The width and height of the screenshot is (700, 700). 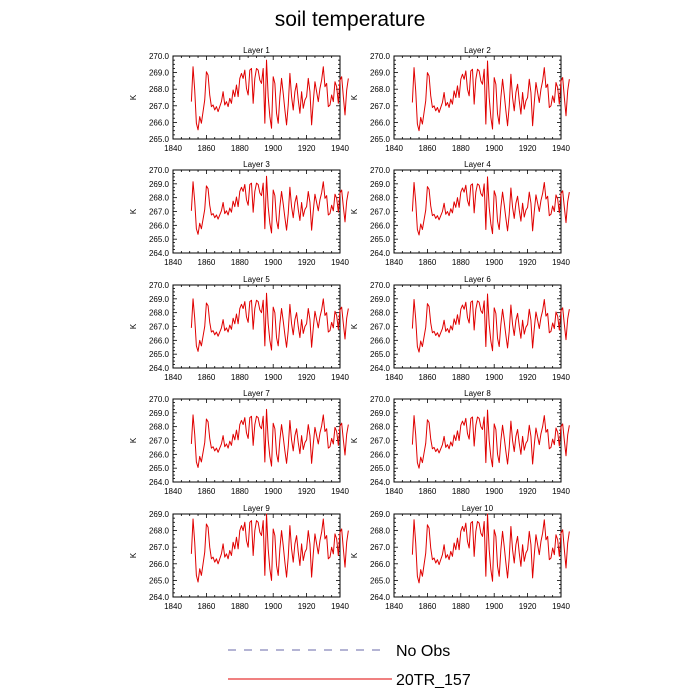 What do you see at coordinates (477, 164) in the screenshot?
I see `panel-title: Layer 4` at bounding box center [477, 164].